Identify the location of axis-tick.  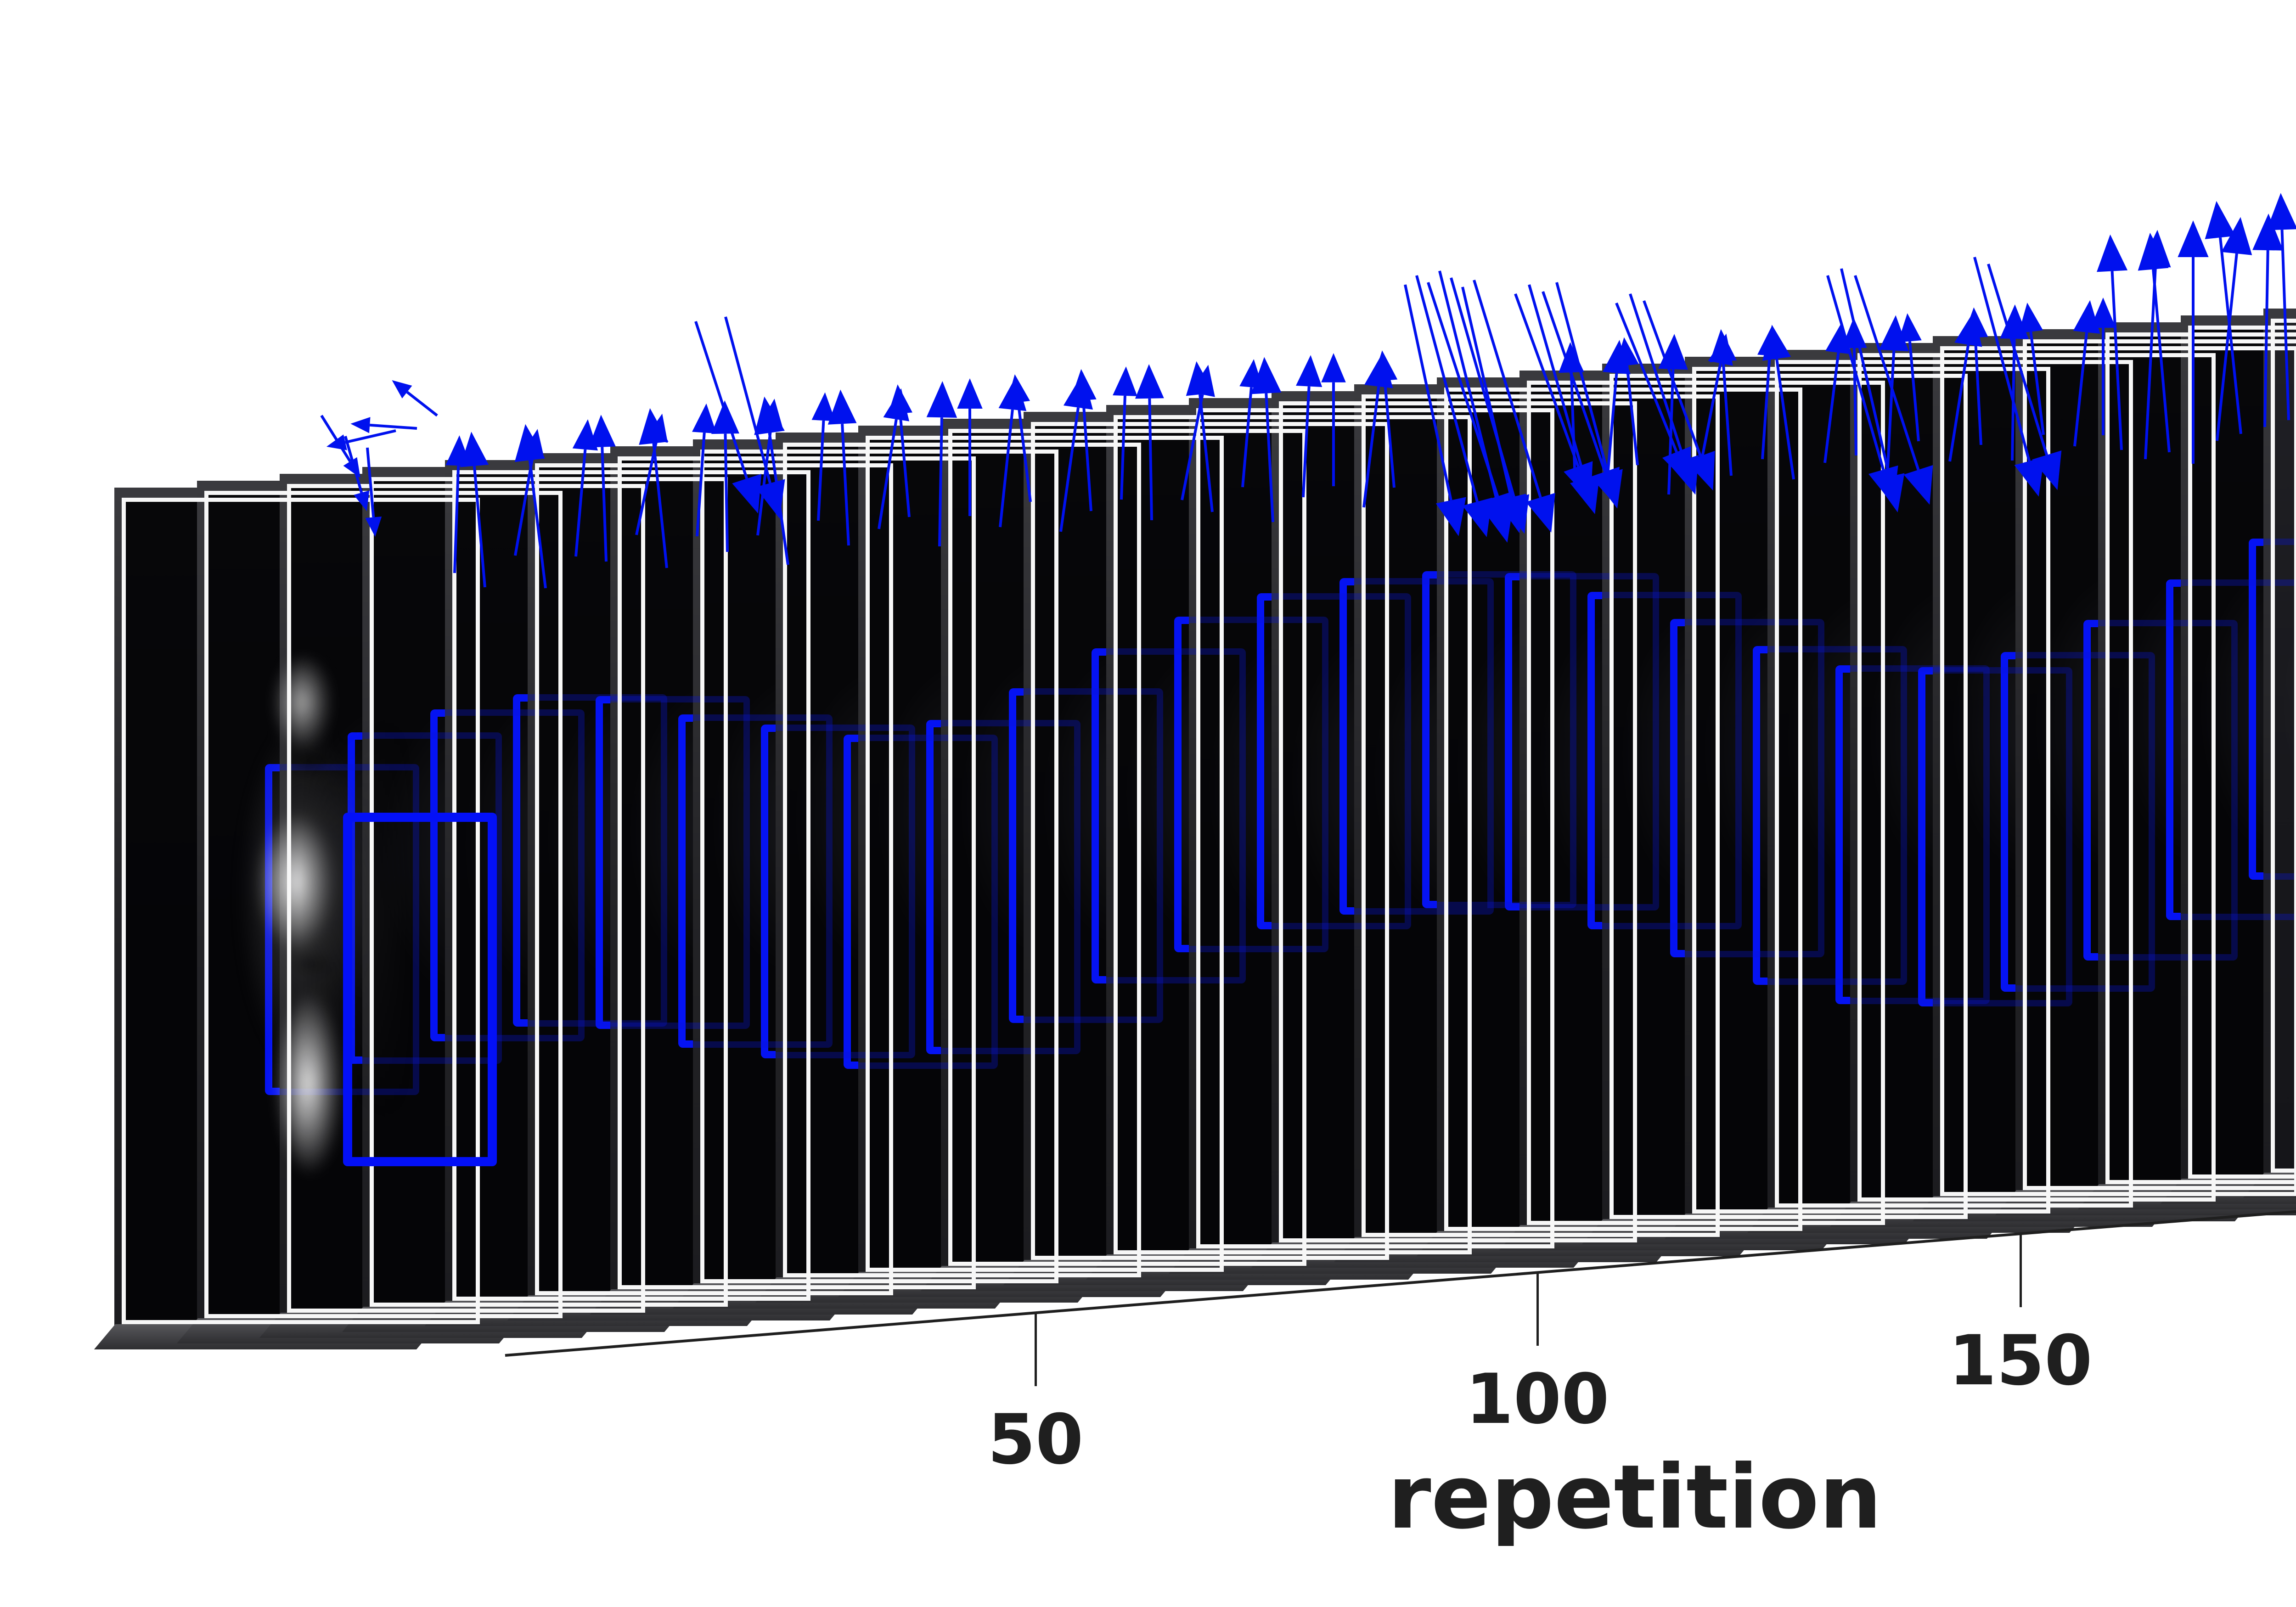
(2021, 1271).